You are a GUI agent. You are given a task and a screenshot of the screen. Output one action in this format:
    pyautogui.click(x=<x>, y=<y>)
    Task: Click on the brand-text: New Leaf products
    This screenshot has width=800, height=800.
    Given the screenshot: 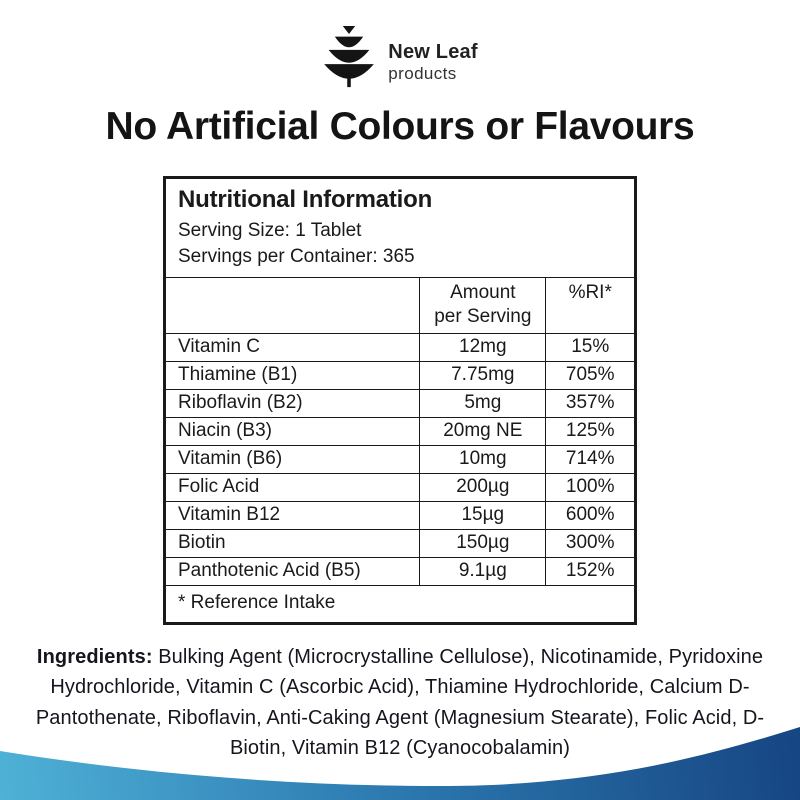 What is the action you would take?
    pyautogui.click(x=432, y=62)
    